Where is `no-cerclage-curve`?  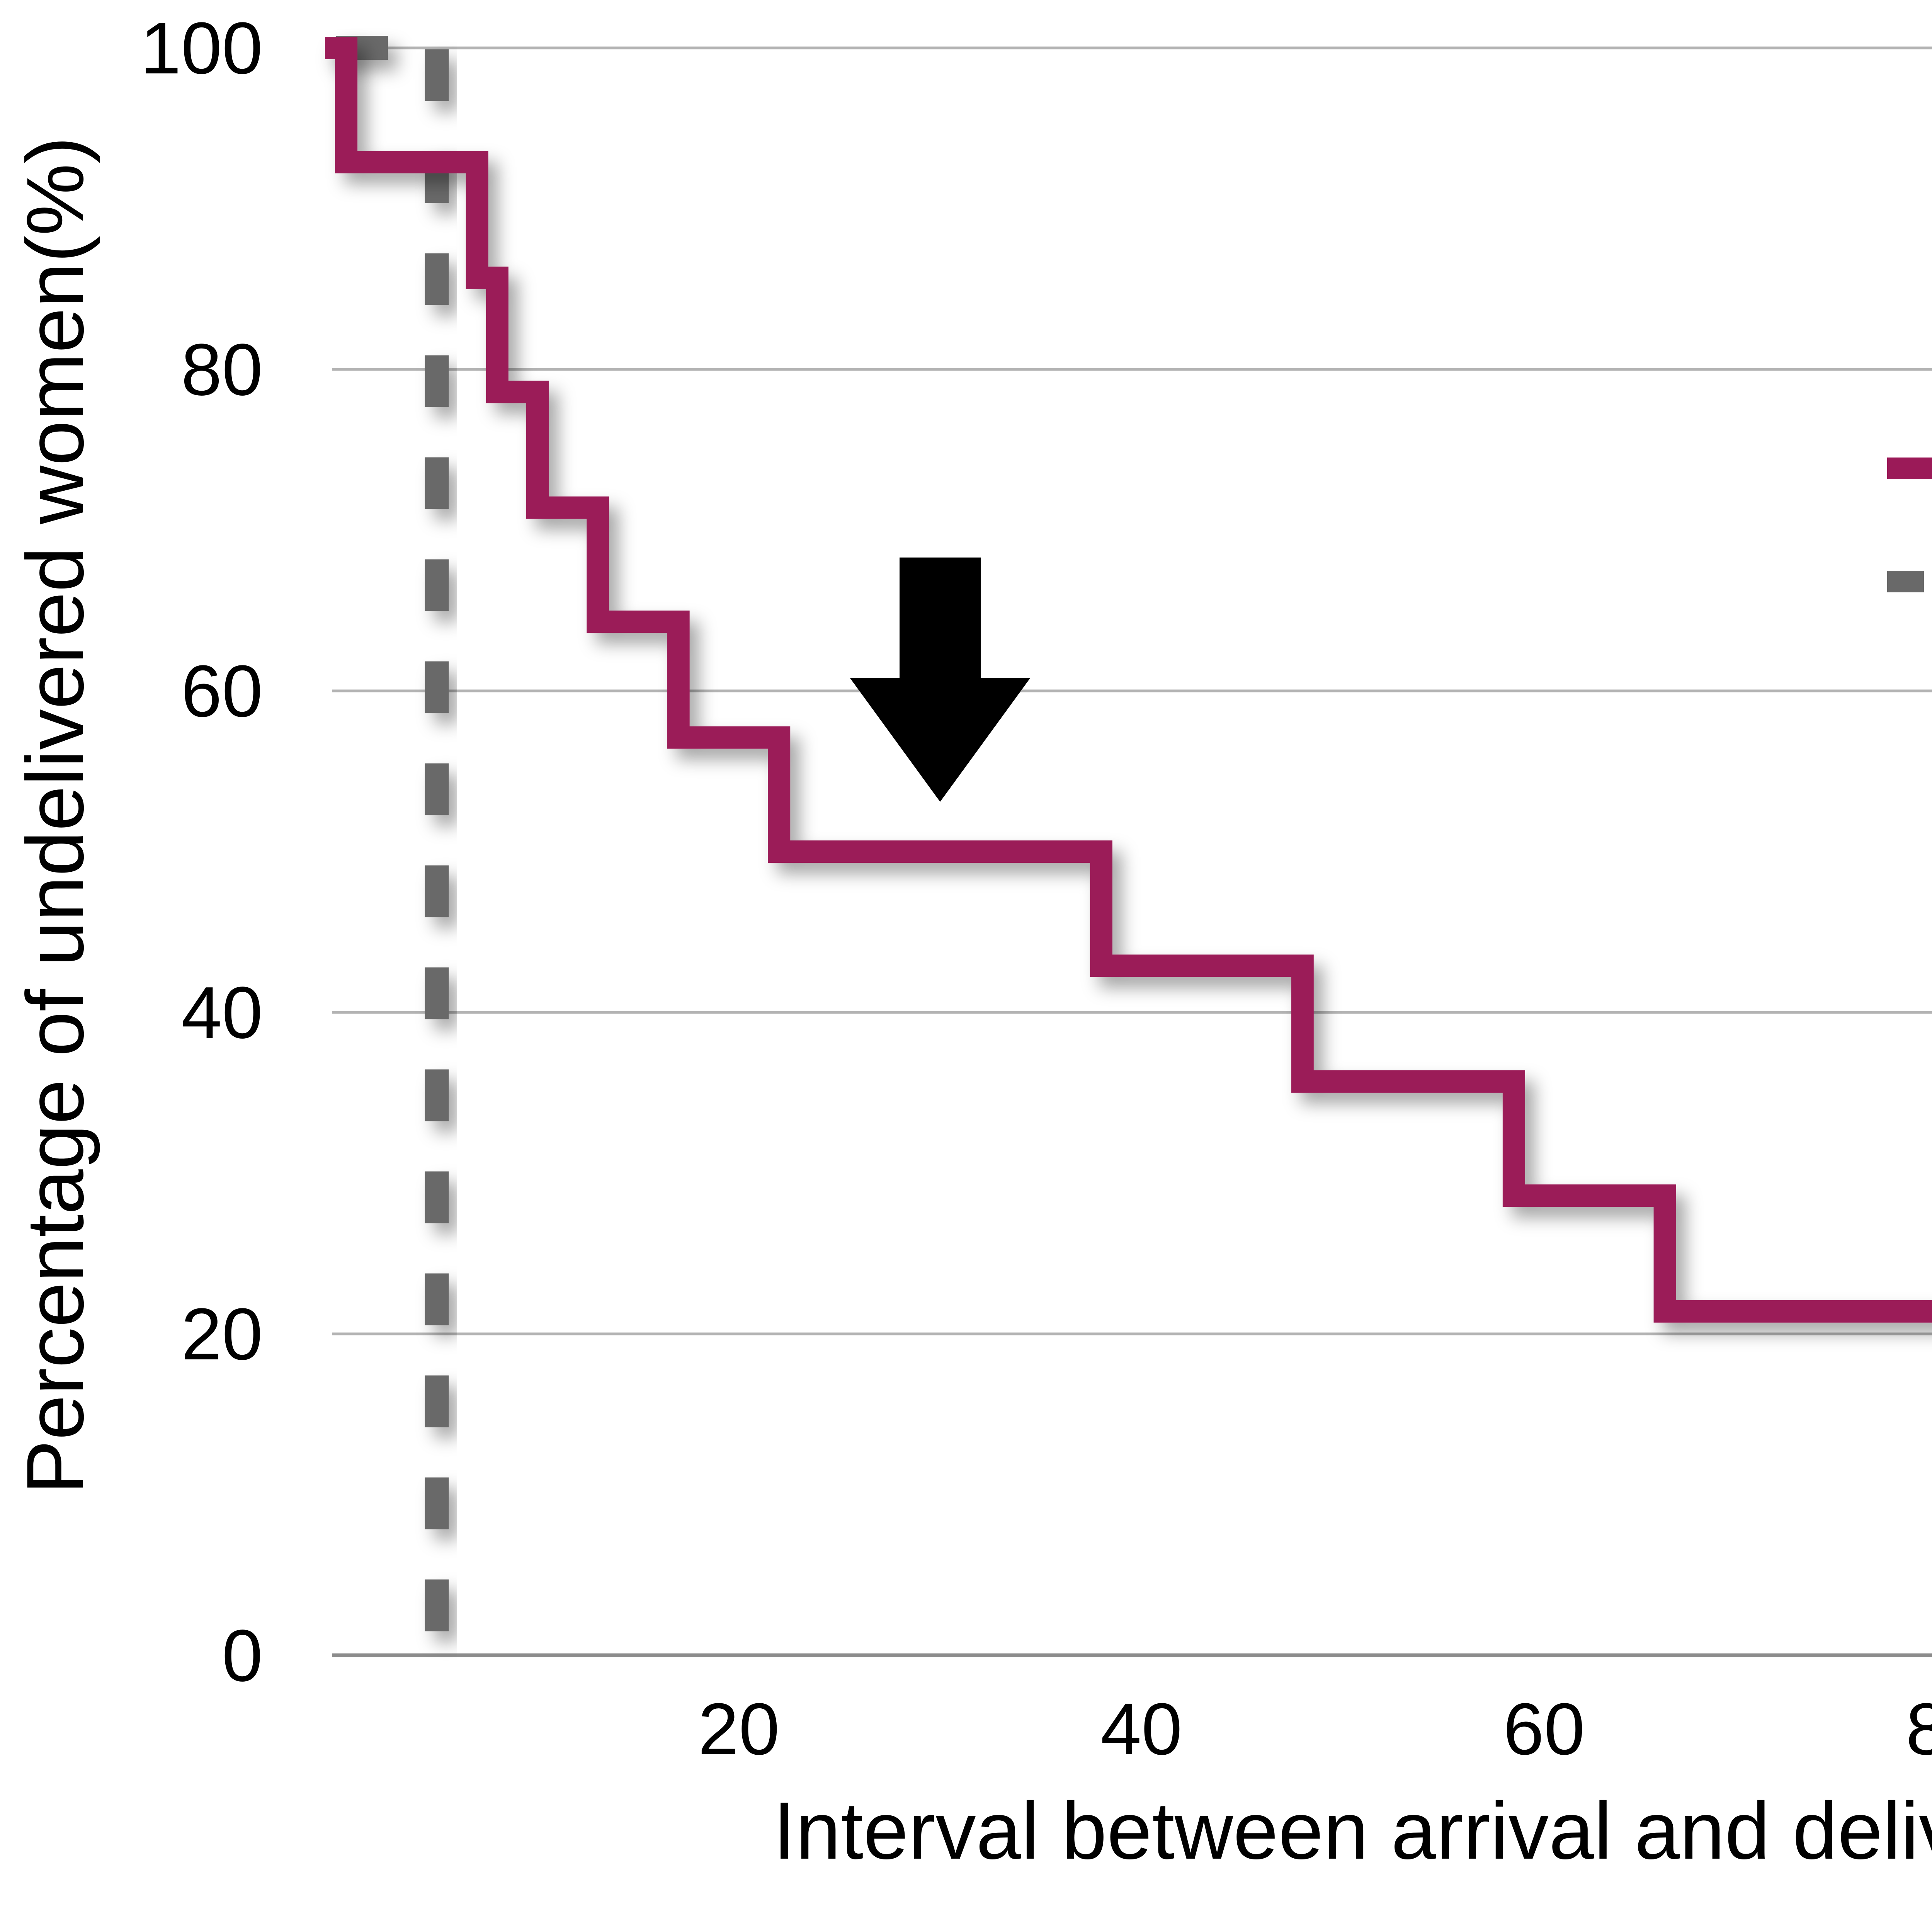 no-cerclage-curve is located at coordinates (392, 846).